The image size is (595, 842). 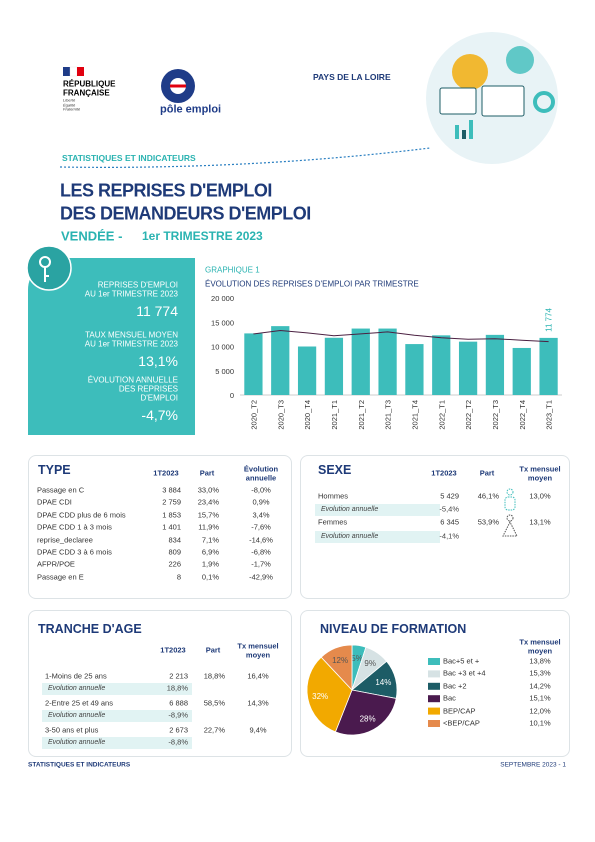 What do you see at coordinates (74, 527) in the screenshot?
I see `row-label: DPAE CDD 1 à 3 mois` at bounding box center [74, 527].